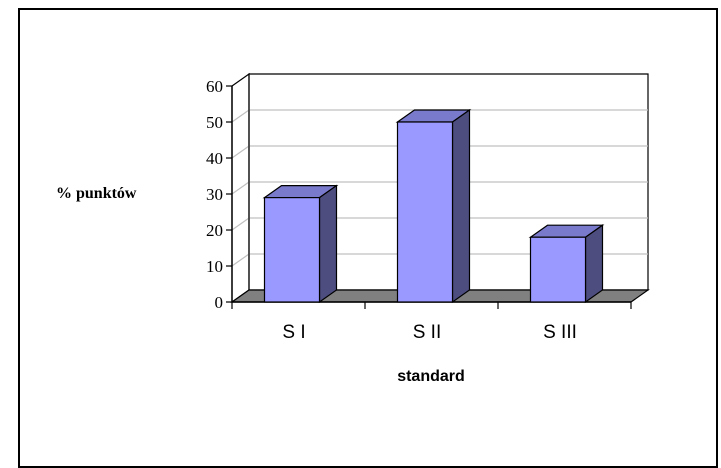  I want to click on y-axis-label: % punktów, so click(96, 193).